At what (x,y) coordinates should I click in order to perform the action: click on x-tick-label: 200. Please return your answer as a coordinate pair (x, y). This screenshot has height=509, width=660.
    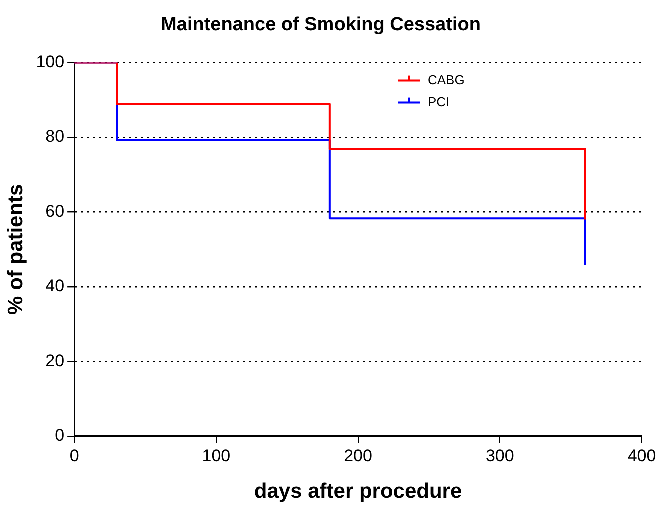
    Looking at the image, I should click on (358, 456).